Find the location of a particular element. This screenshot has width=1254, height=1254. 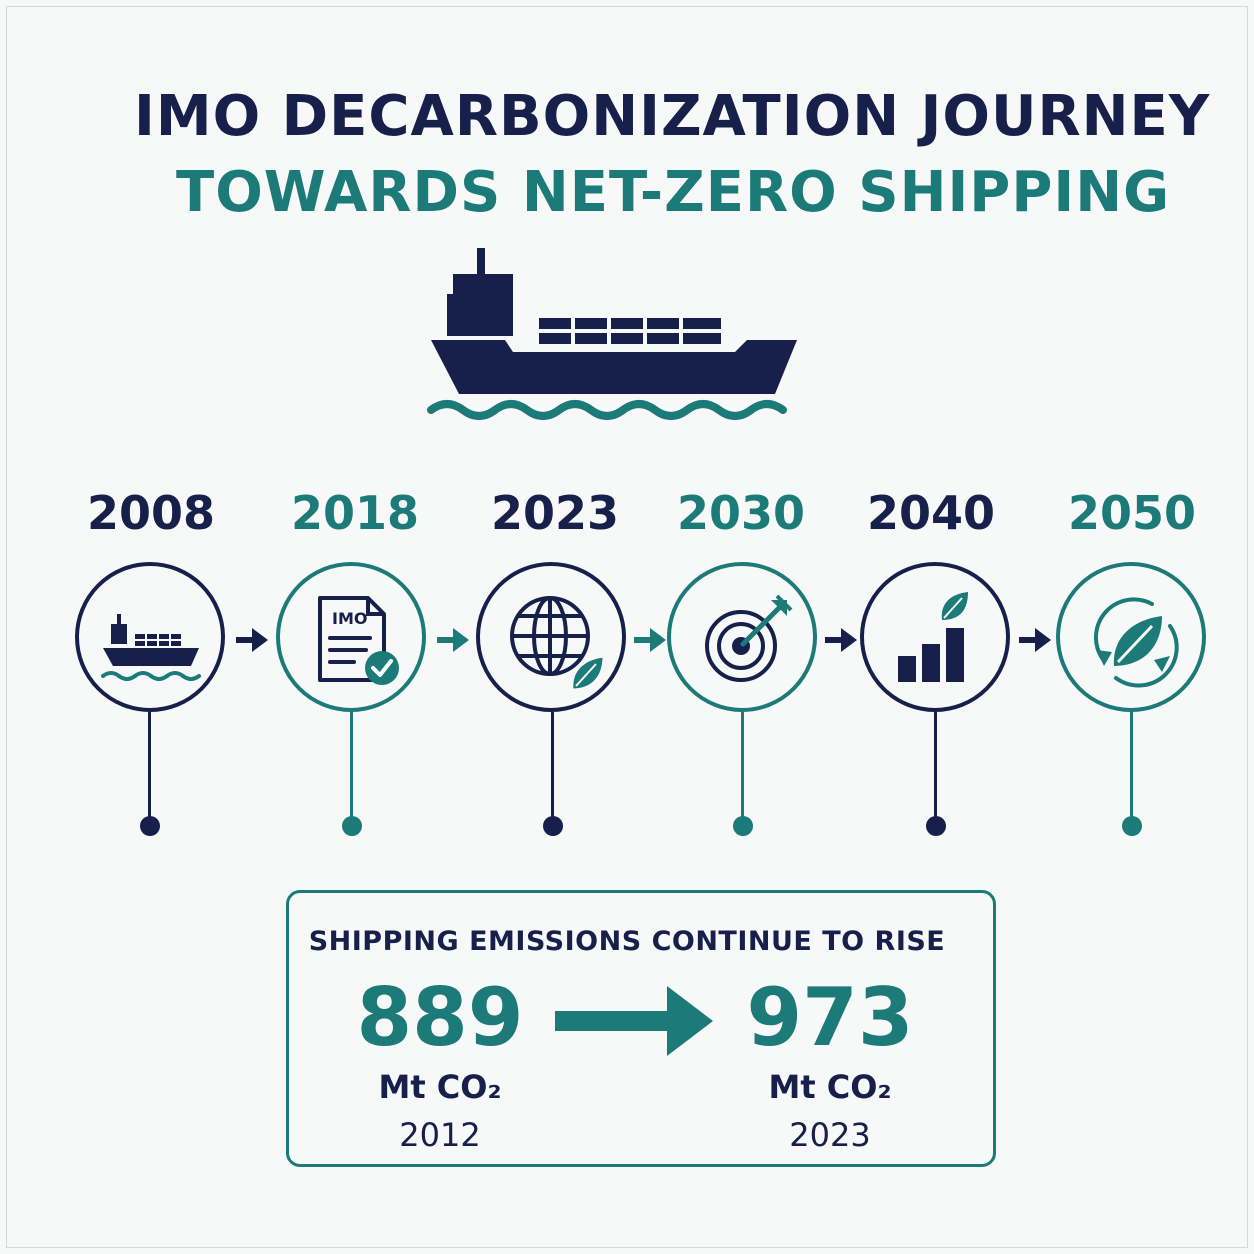

year-2008: 2008 is located at coordinates (151, 513).